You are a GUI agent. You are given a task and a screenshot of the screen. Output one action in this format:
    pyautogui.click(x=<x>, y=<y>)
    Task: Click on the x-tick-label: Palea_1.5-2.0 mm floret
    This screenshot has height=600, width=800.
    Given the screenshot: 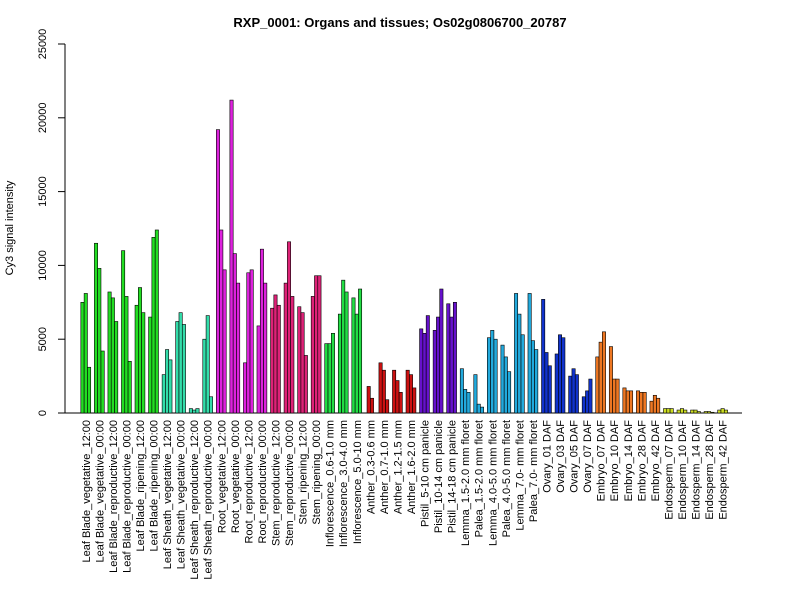 What is the action you would take?
    pyautogui.click(x=480, y=478)
    